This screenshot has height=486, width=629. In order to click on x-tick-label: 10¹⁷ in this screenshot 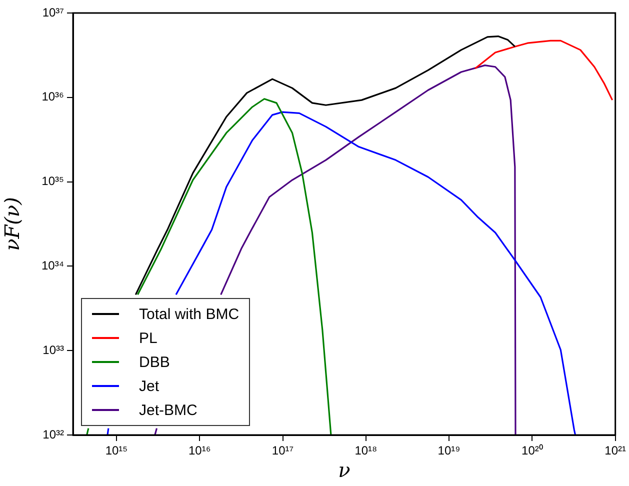, I will do `click(283, 451)`.